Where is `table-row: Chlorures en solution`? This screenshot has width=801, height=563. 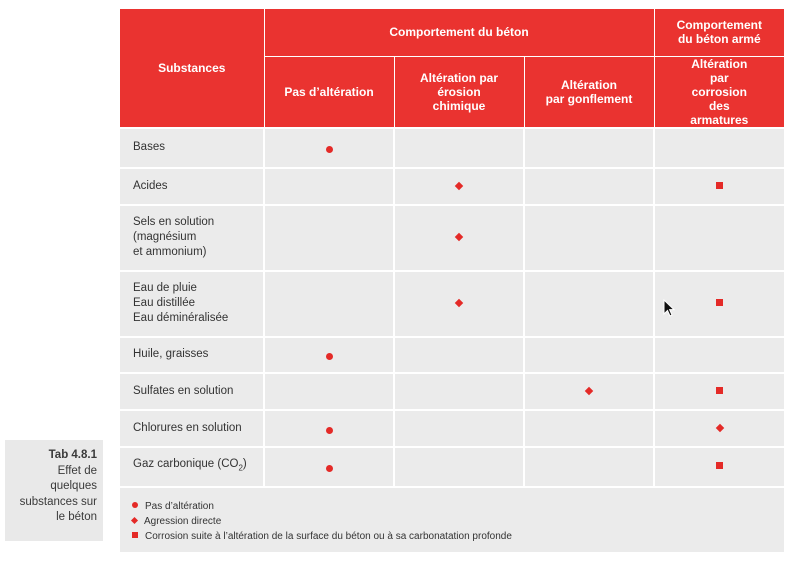 table-row: Chlorures en solution is located at coordinates (452, 427).